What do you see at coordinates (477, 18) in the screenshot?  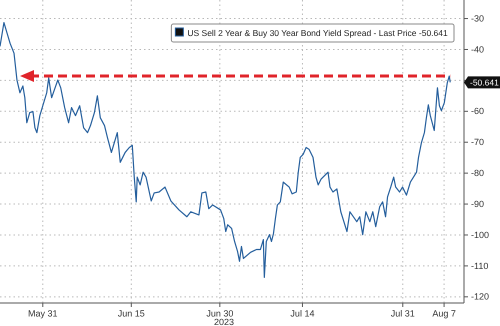 I see `y-tick-label: -30` at bounding box center [477, 18].